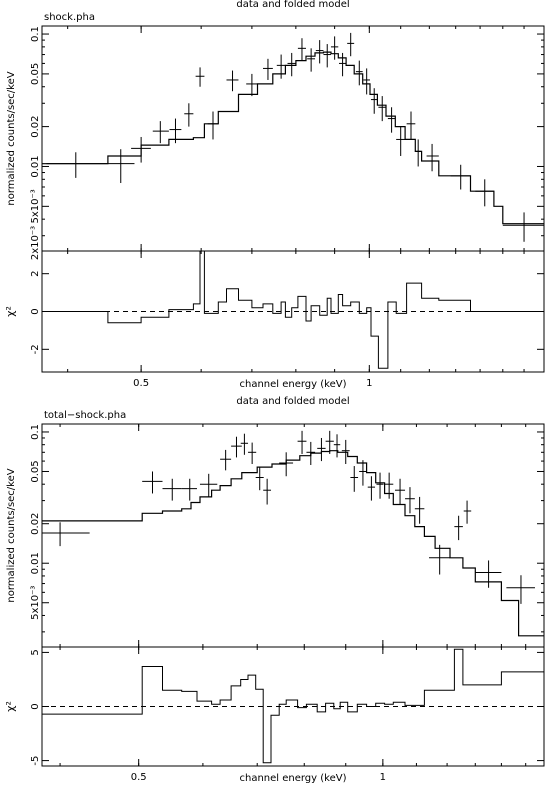 The height and width of the screenshot is (790, 546). Describe the element at coordinates (69, 17) in the screenshot. I see `file-label: shock.pha` at that location.